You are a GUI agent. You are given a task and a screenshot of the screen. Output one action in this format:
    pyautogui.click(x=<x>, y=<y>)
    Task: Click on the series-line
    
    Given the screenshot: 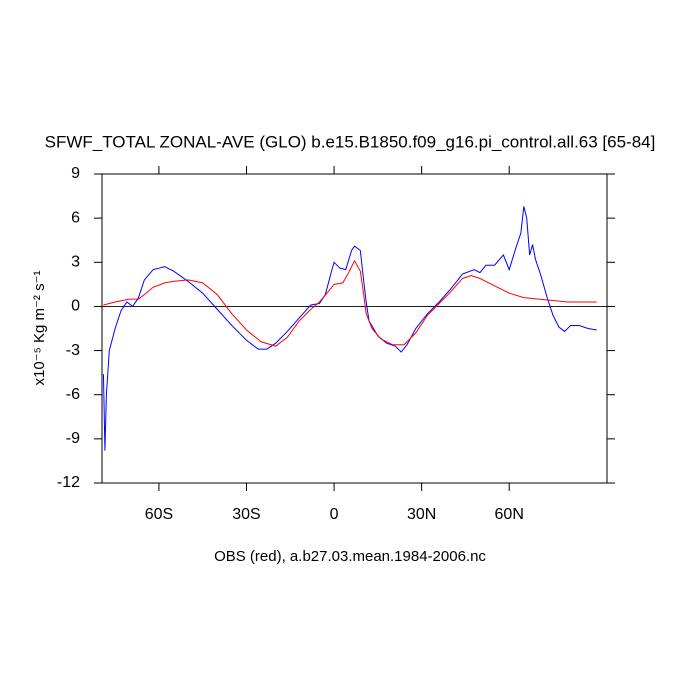 What is the action you would take?
    pyautogui.click(x=350, y=303)
    